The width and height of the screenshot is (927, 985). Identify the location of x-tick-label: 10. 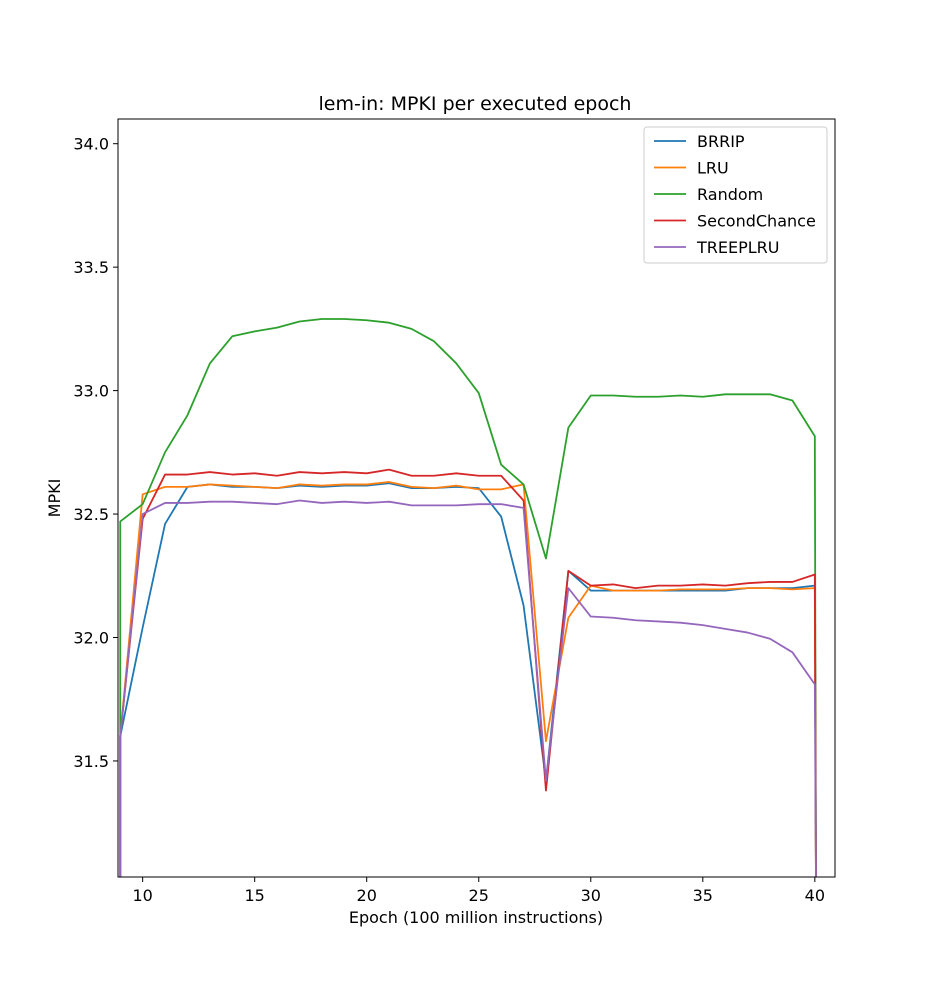
(142, 895).